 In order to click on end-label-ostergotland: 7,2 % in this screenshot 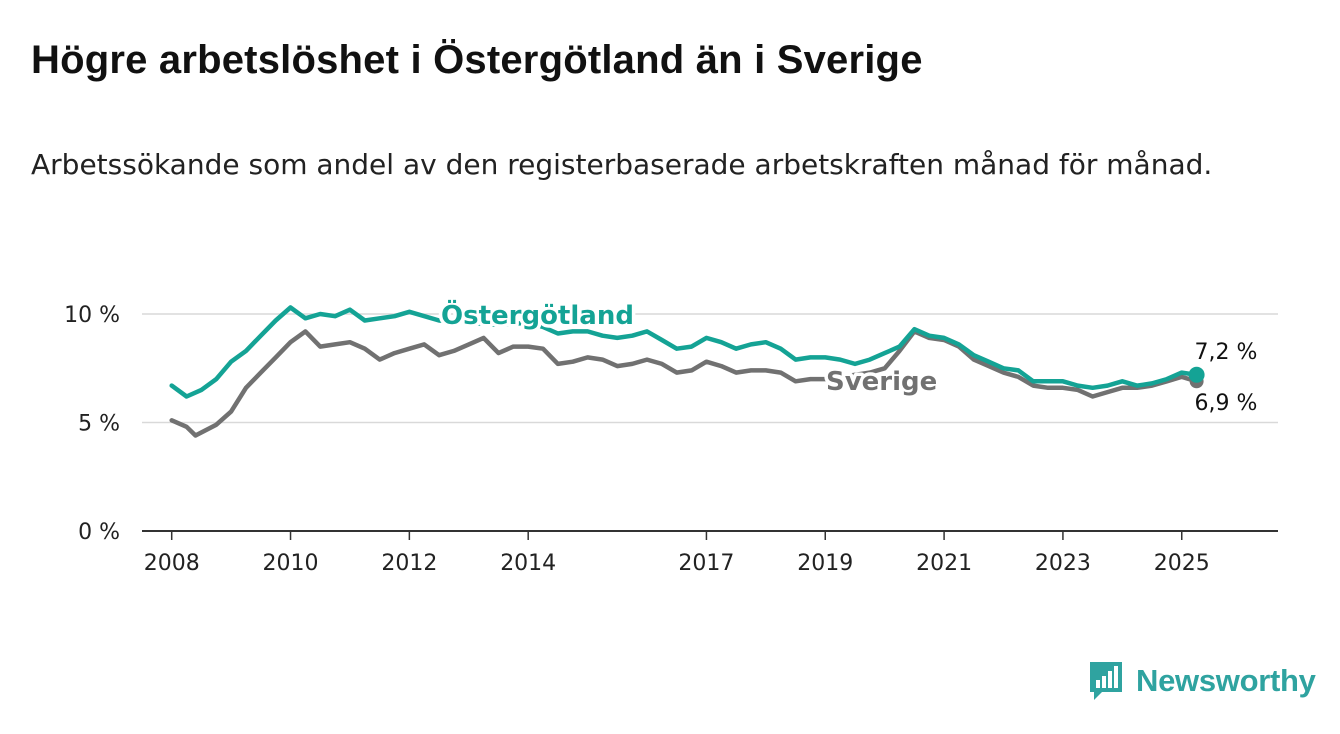, I will do `click(1226, 352)`.